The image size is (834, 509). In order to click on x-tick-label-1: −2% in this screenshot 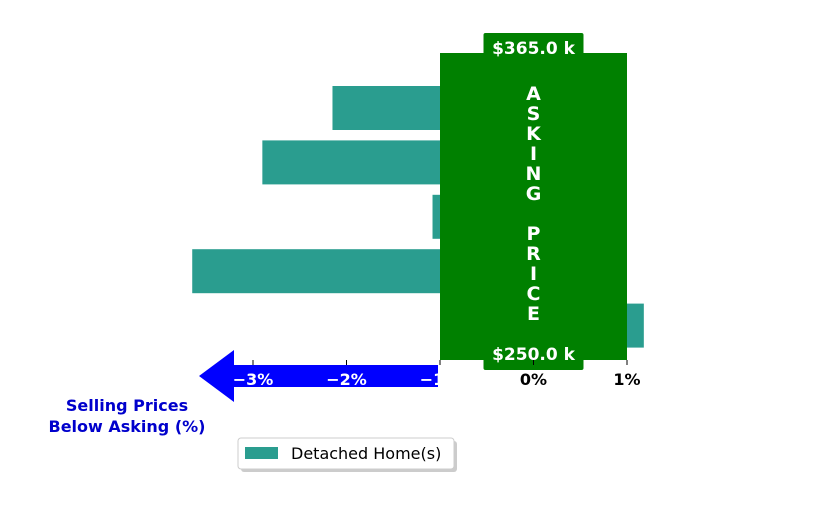, I will do `click(346, 379)`.